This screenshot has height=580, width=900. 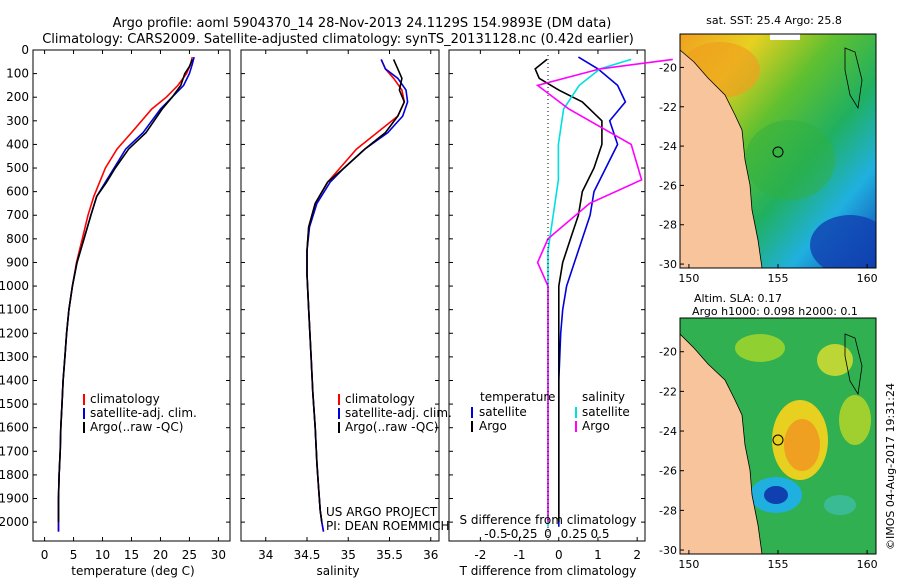 I want to click on s-difference-label: S difference from climatology, so click(x=548, y=520).